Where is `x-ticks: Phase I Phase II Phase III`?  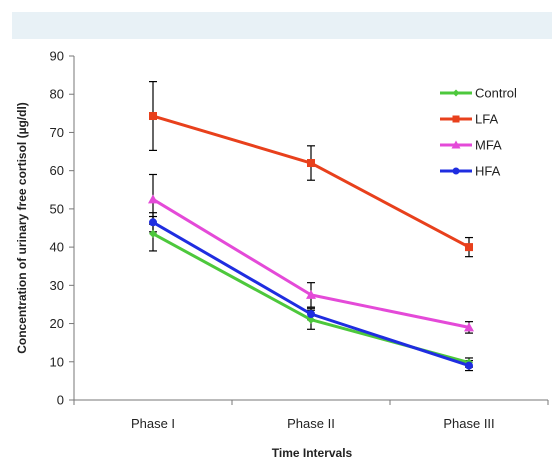
x-ticks: Phase I Phase II Phase III is located at coordinates (311, 415).